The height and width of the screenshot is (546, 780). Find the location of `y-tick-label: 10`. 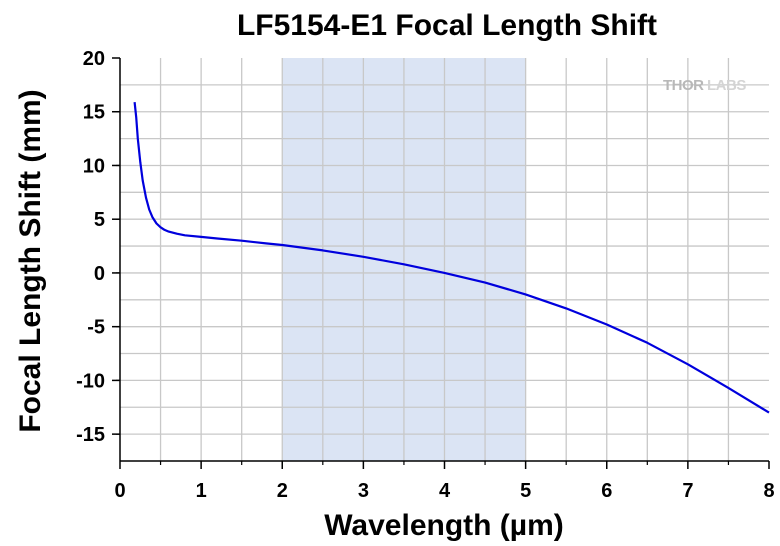

y-tick-label: 10 is located at coordinates (94, 166).